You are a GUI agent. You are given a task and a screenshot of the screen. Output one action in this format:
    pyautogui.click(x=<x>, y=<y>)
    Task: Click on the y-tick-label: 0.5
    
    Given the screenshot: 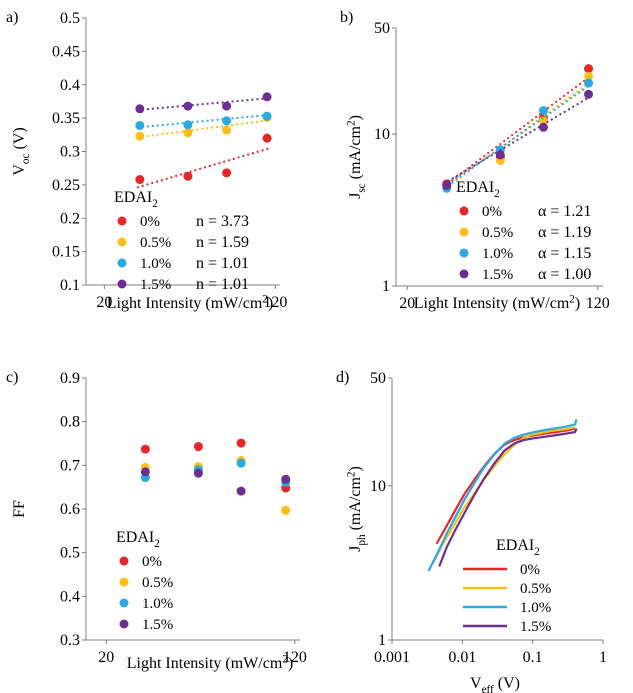 What is the action you would take?
    pyautogui.click(x=70, y=18)
    